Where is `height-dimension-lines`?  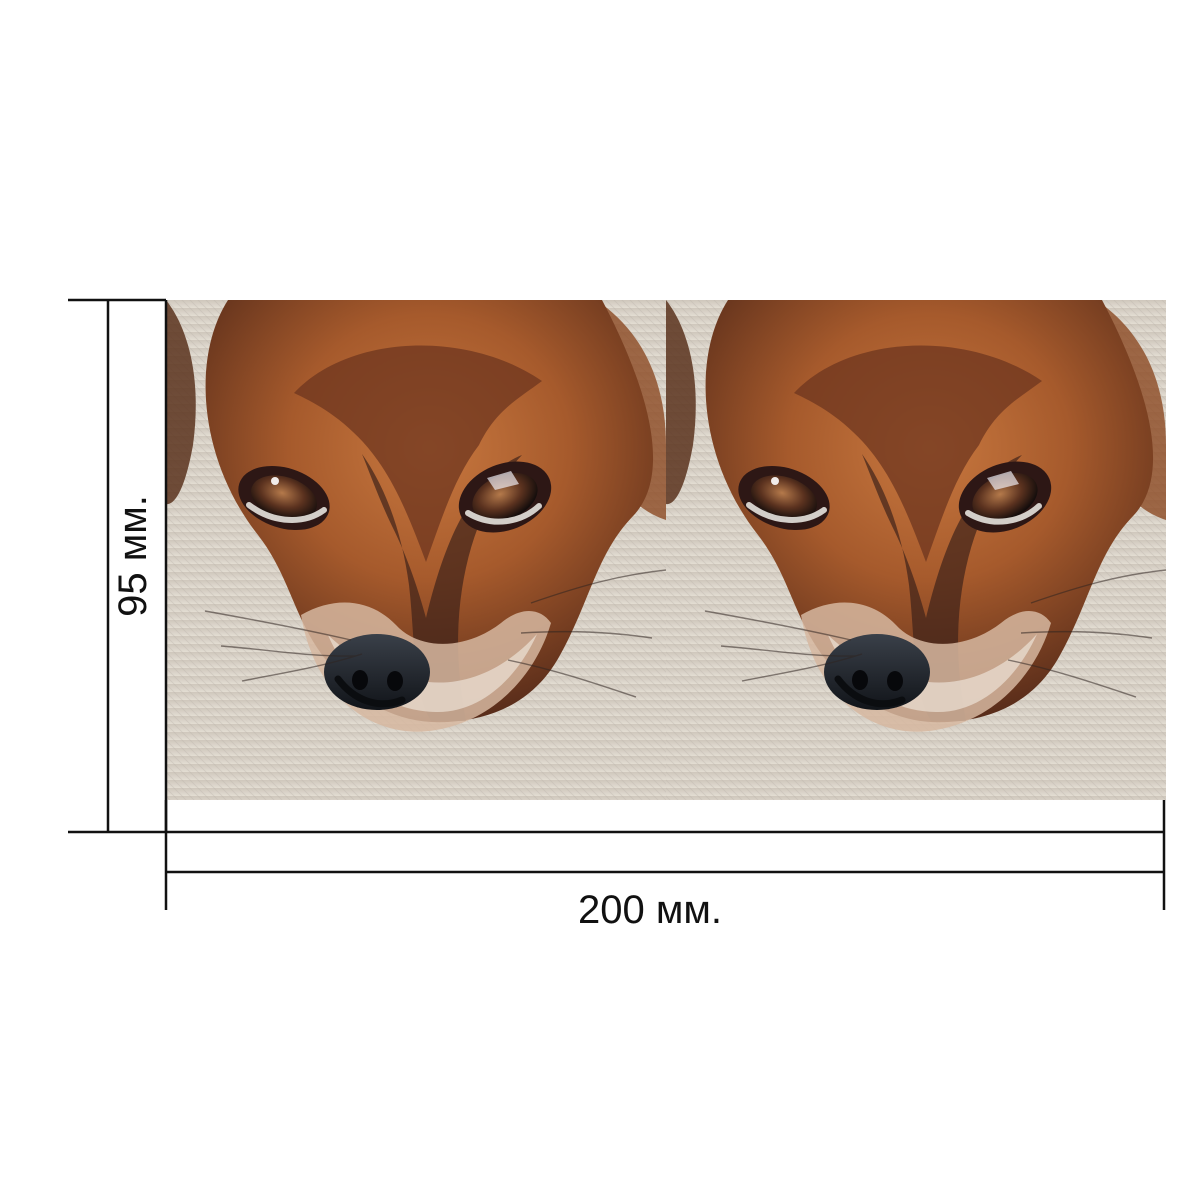
height-dimension-lines is located at coordinates (118, 566).